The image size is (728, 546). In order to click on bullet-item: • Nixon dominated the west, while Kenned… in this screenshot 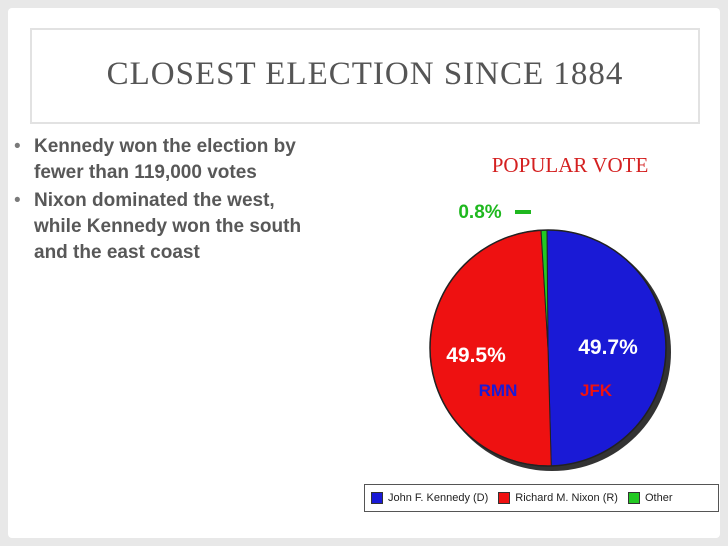, I will do `click(157, 227)`.